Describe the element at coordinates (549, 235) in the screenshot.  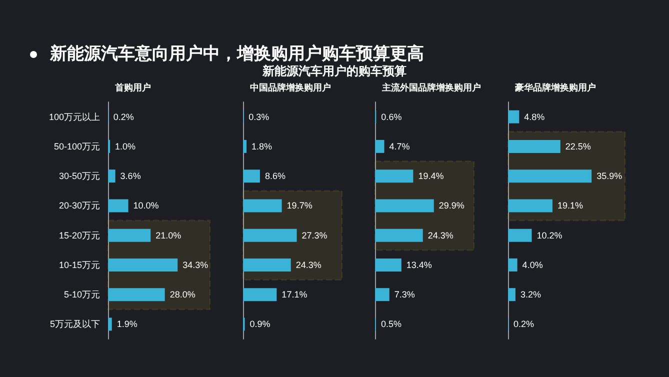
I see `data-label: 10.2%` at that location.